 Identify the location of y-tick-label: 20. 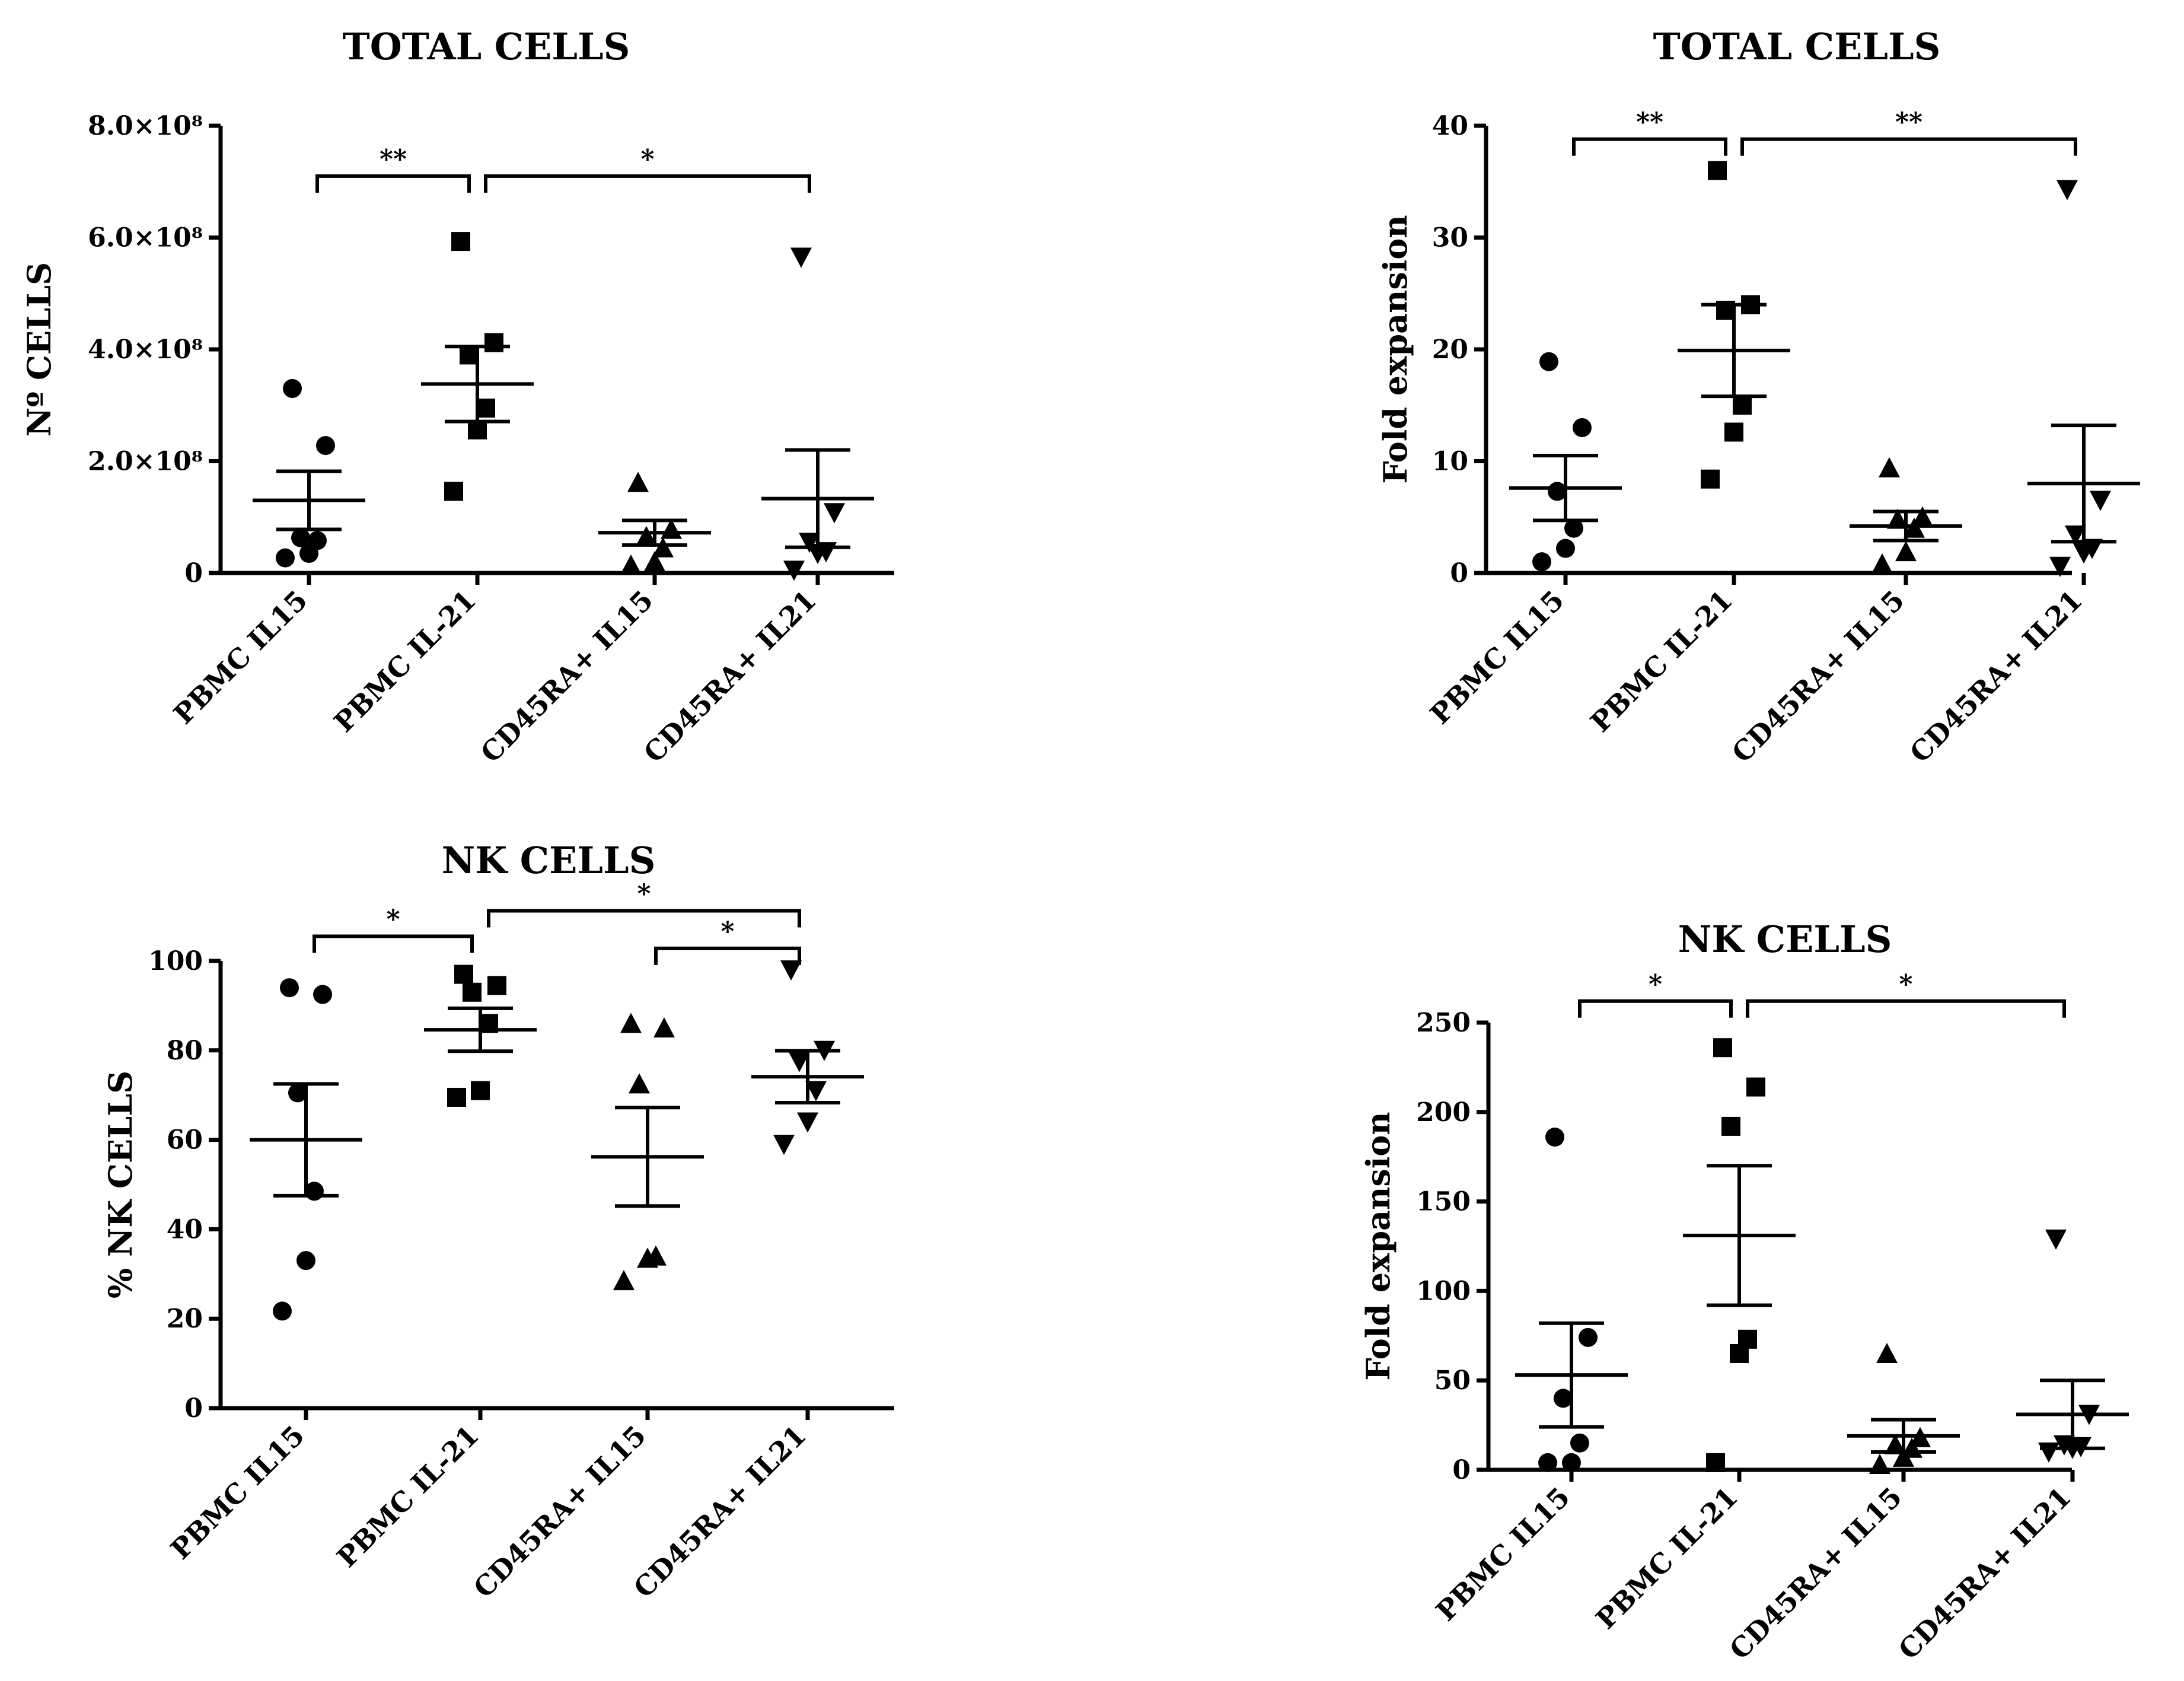
(185, 1319).